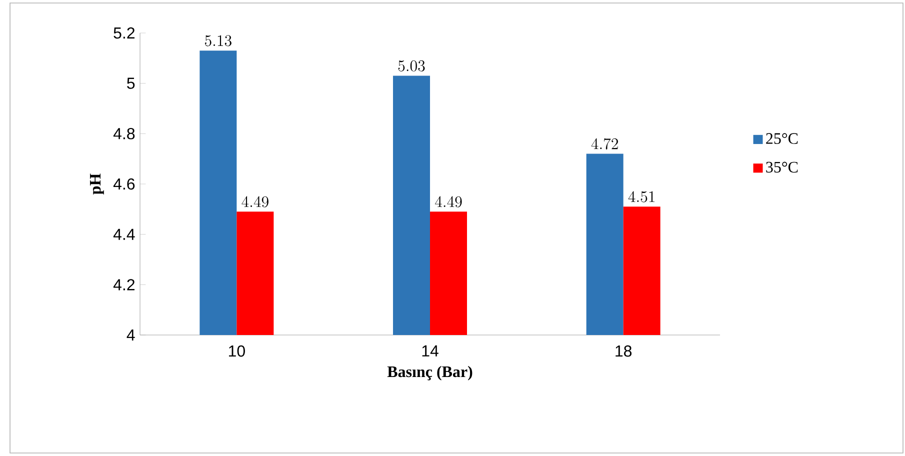 This screenshot has height=456, width=905. What do you see at coordinates (604, 144) in the screenshot?
I see `data-label: 4.72` at bounding box center [604, 144].